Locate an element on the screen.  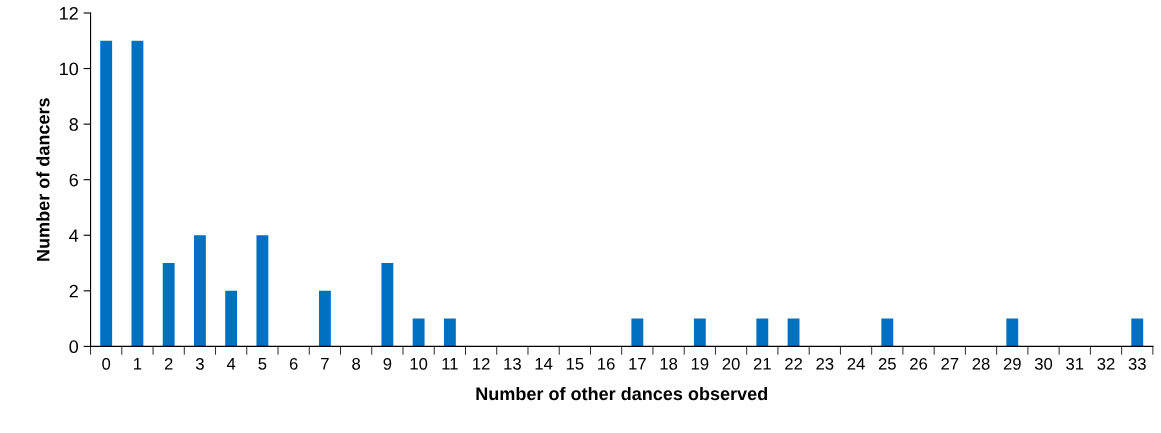
x-tick-label: 20 is located at coordinates (731, 363).